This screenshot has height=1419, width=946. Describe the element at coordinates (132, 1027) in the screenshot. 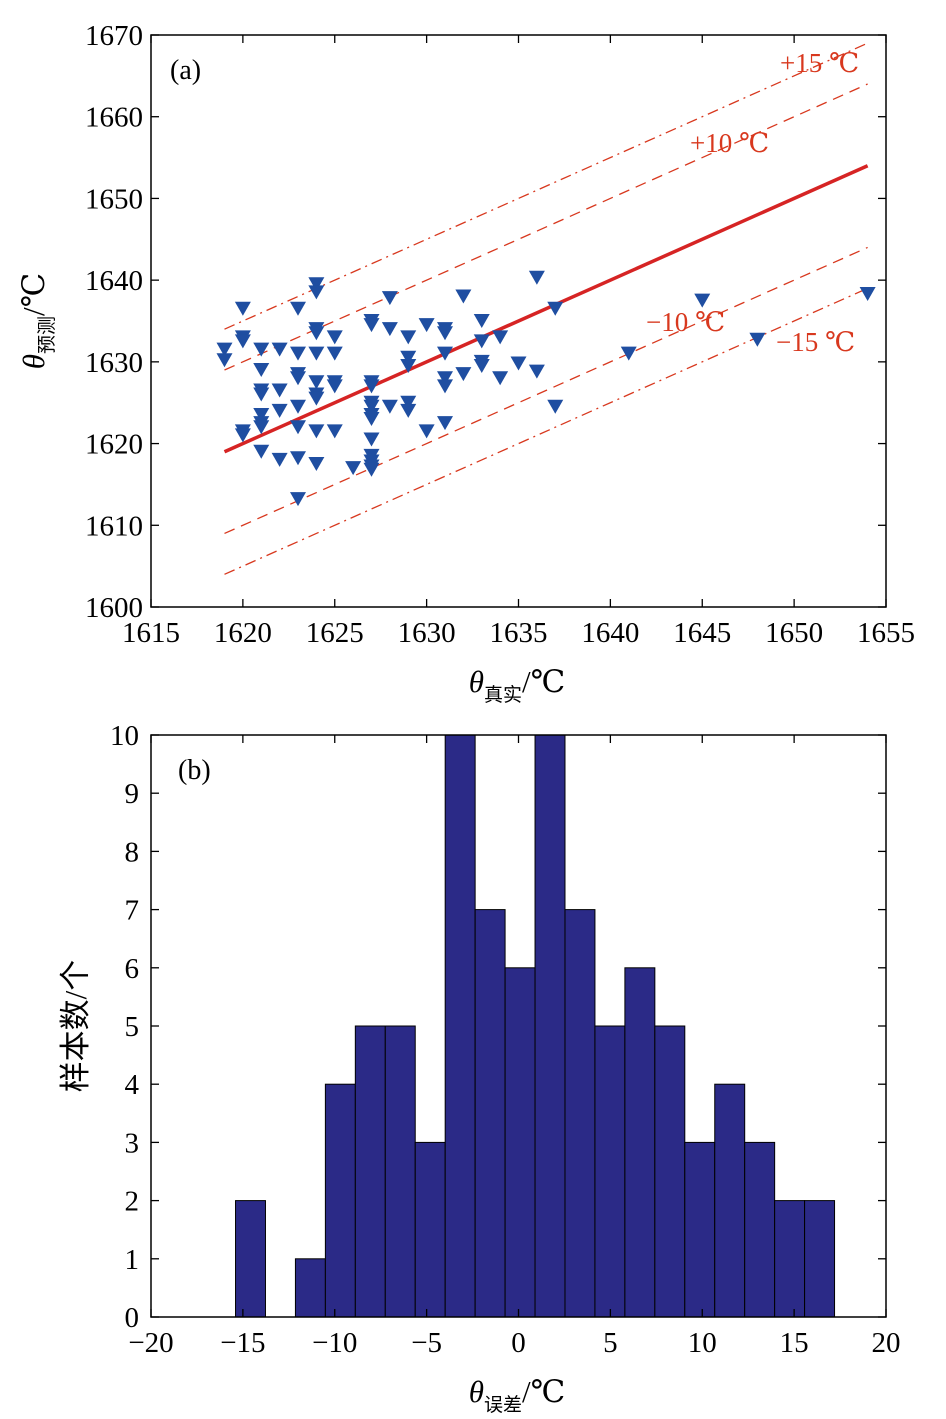

I see `b-y-tick-label: 5` at that location.